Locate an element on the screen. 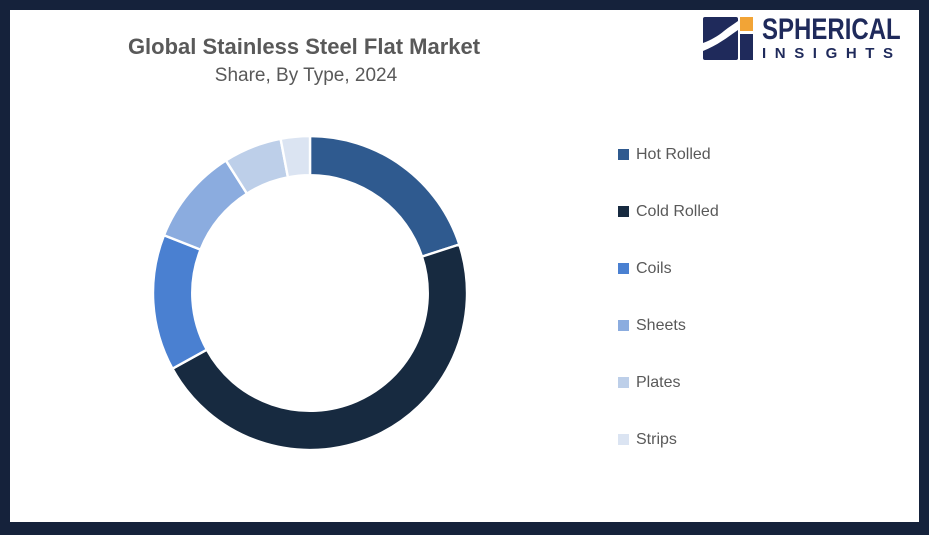  legend-label: Cold Rolled is located at coordinates (677, 211).